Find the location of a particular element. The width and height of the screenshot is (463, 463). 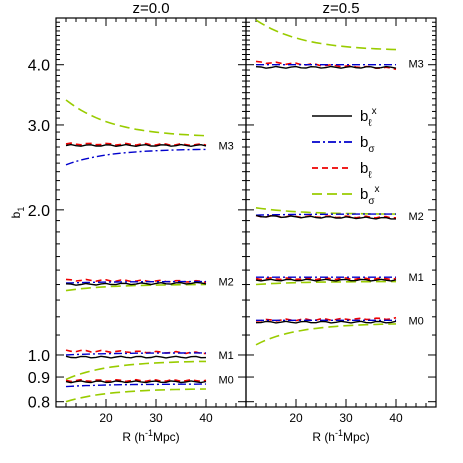

legend-label-b_lx: bℓx is located at coordinates (368, 117).